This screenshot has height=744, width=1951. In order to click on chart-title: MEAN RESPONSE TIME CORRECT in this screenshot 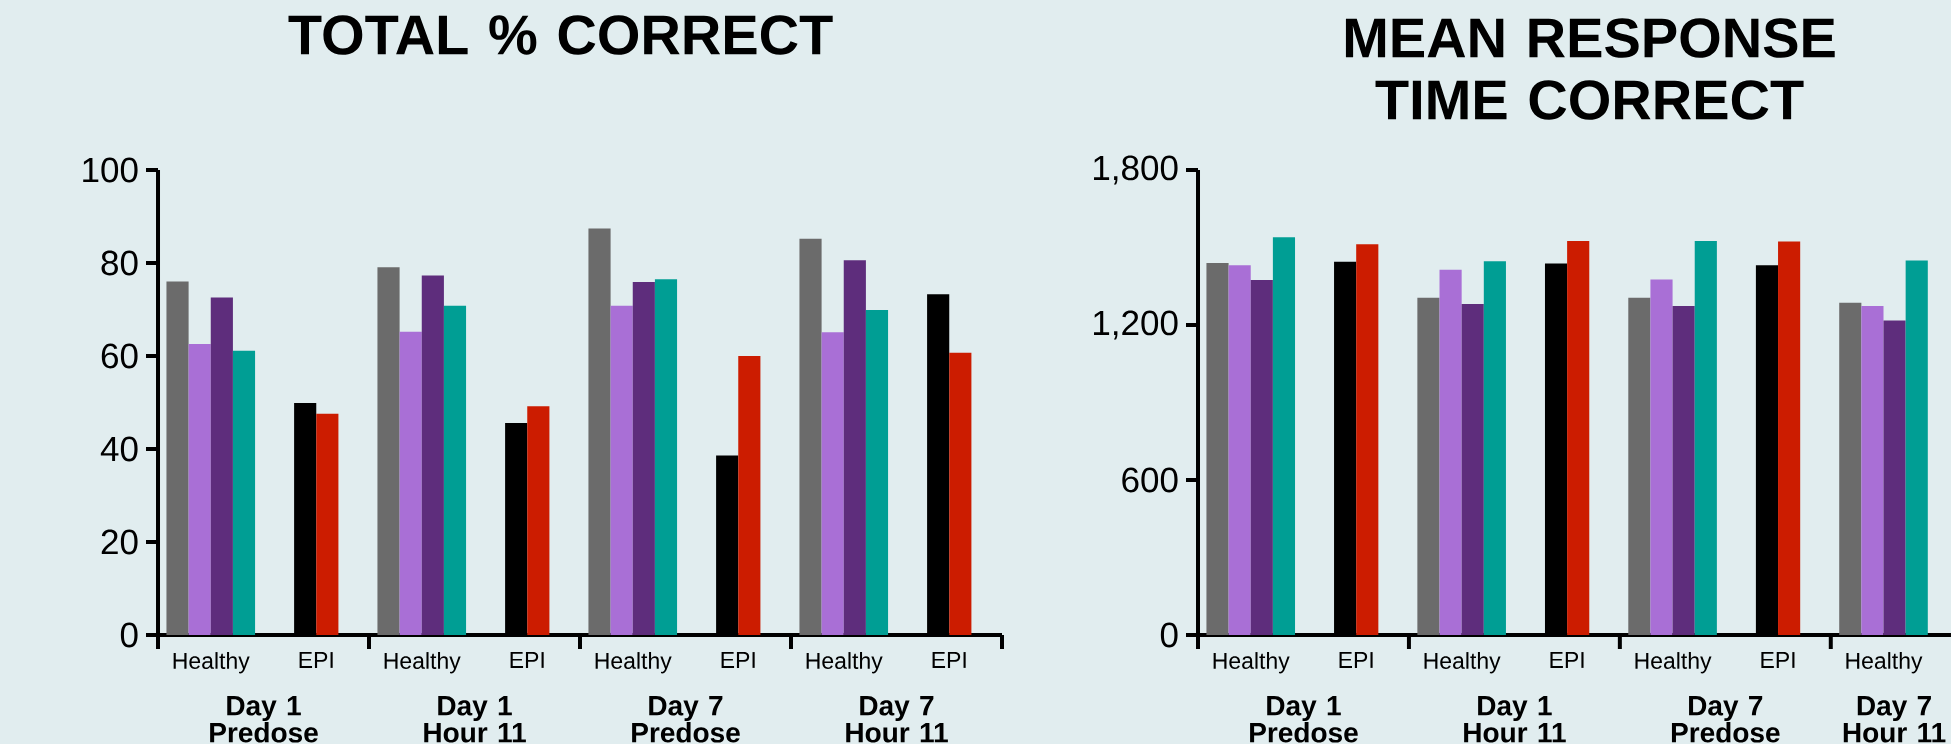, I will do `click(1590, 69)`.